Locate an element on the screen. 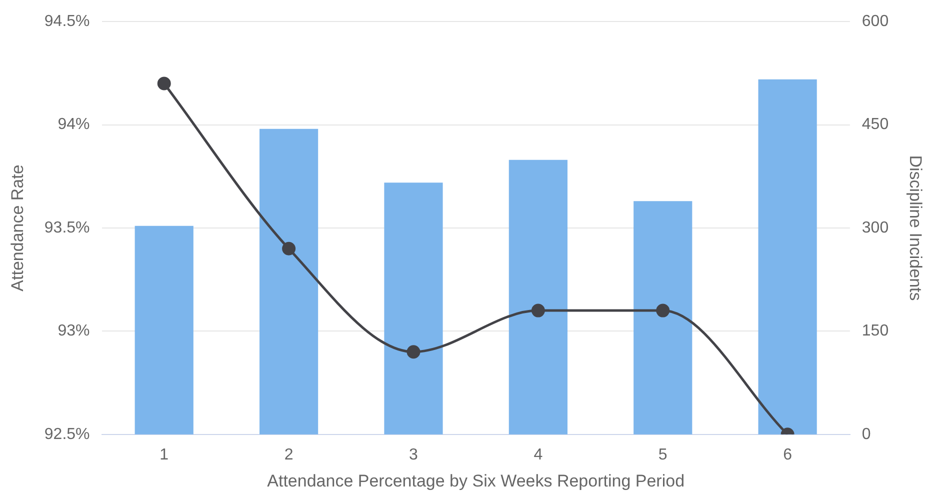  y-axis-title: Attendance Rate is located at coordinates (17, 228).